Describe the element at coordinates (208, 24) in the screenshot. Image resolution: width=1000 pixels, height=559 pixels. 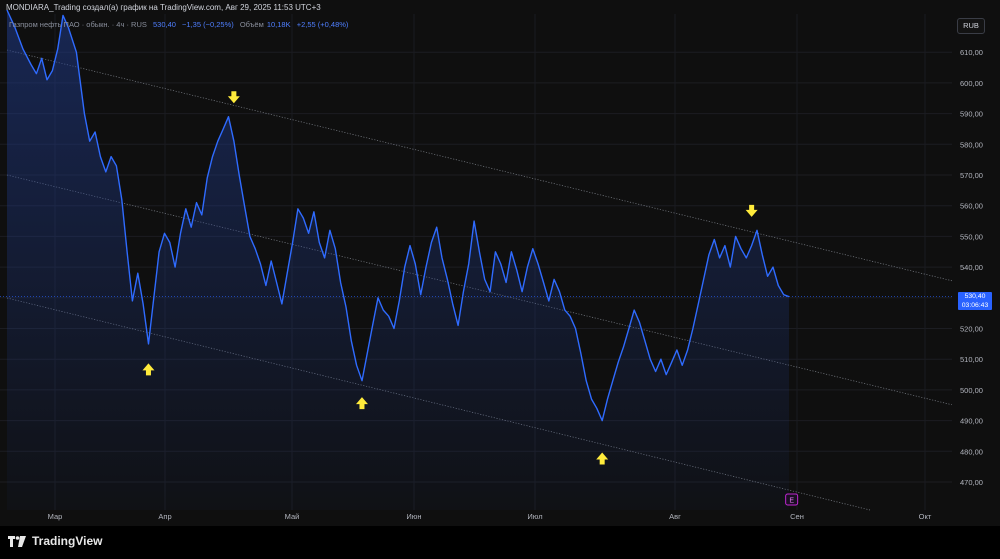
I see `legend-change: −1,35 (−0,25%)` at that location.